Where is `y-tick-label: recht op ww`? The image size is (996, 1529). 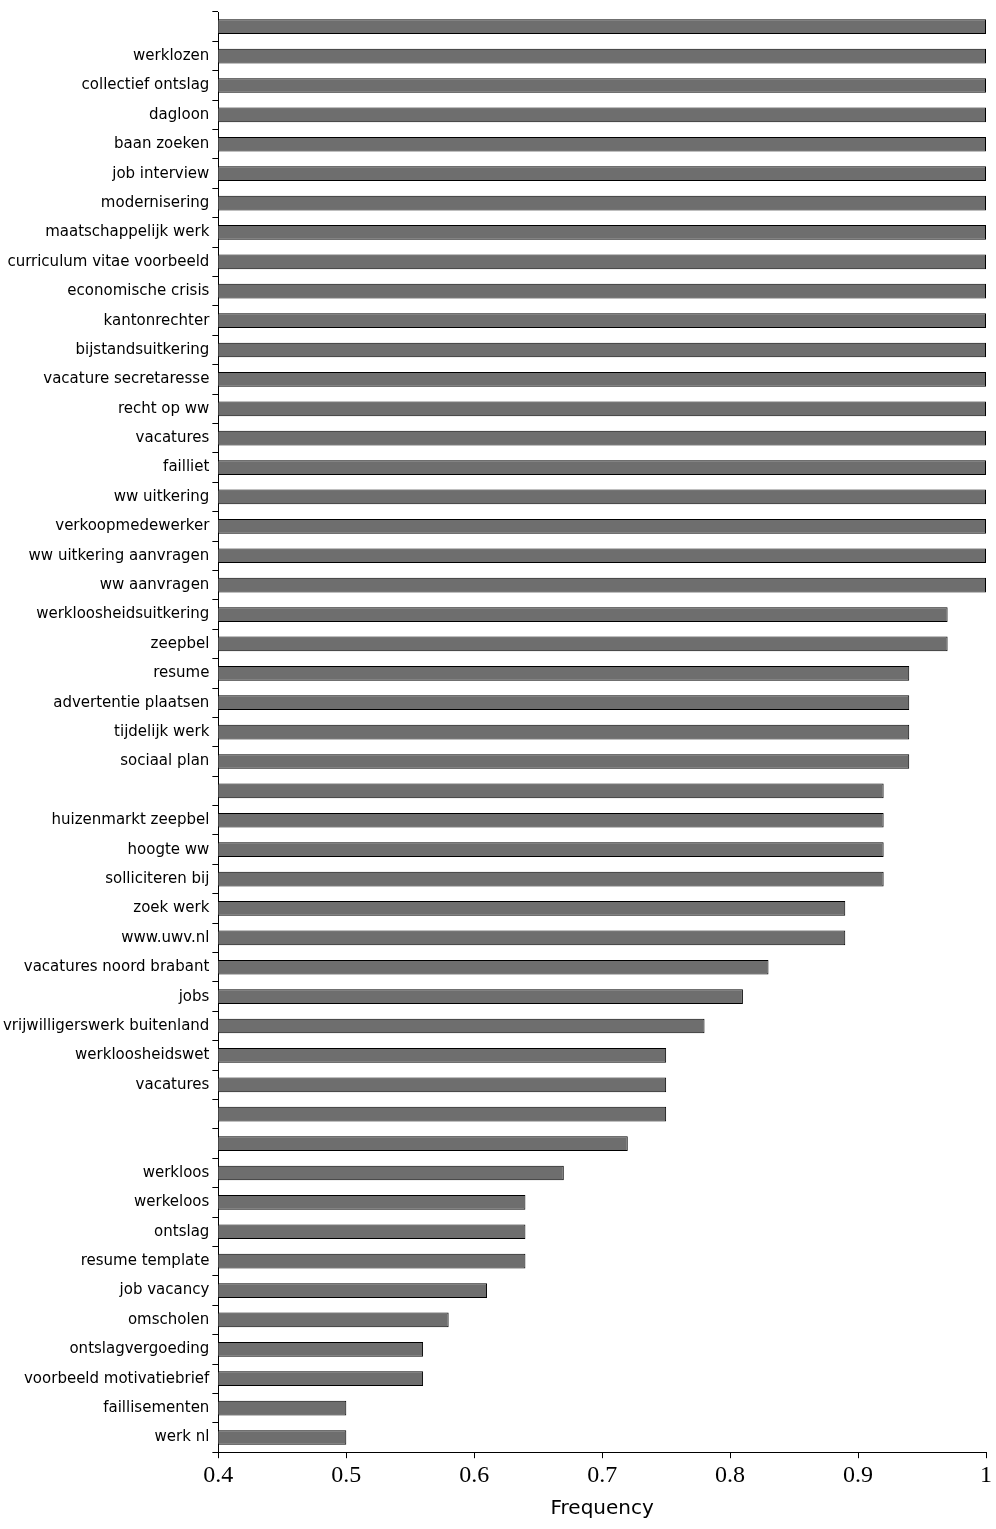 y-tick-label: recht op ww is located at coordinates (163, 407).